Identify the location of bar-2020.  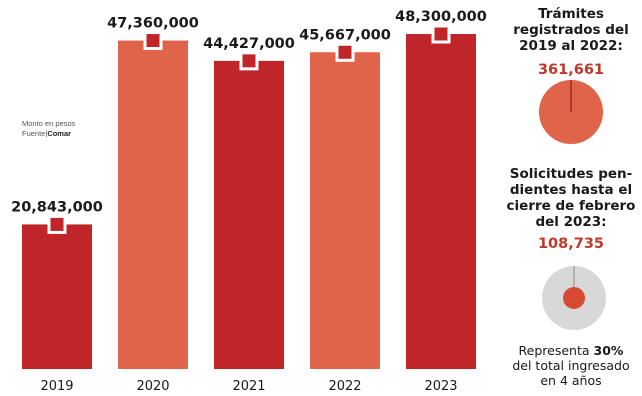
(153, 205).